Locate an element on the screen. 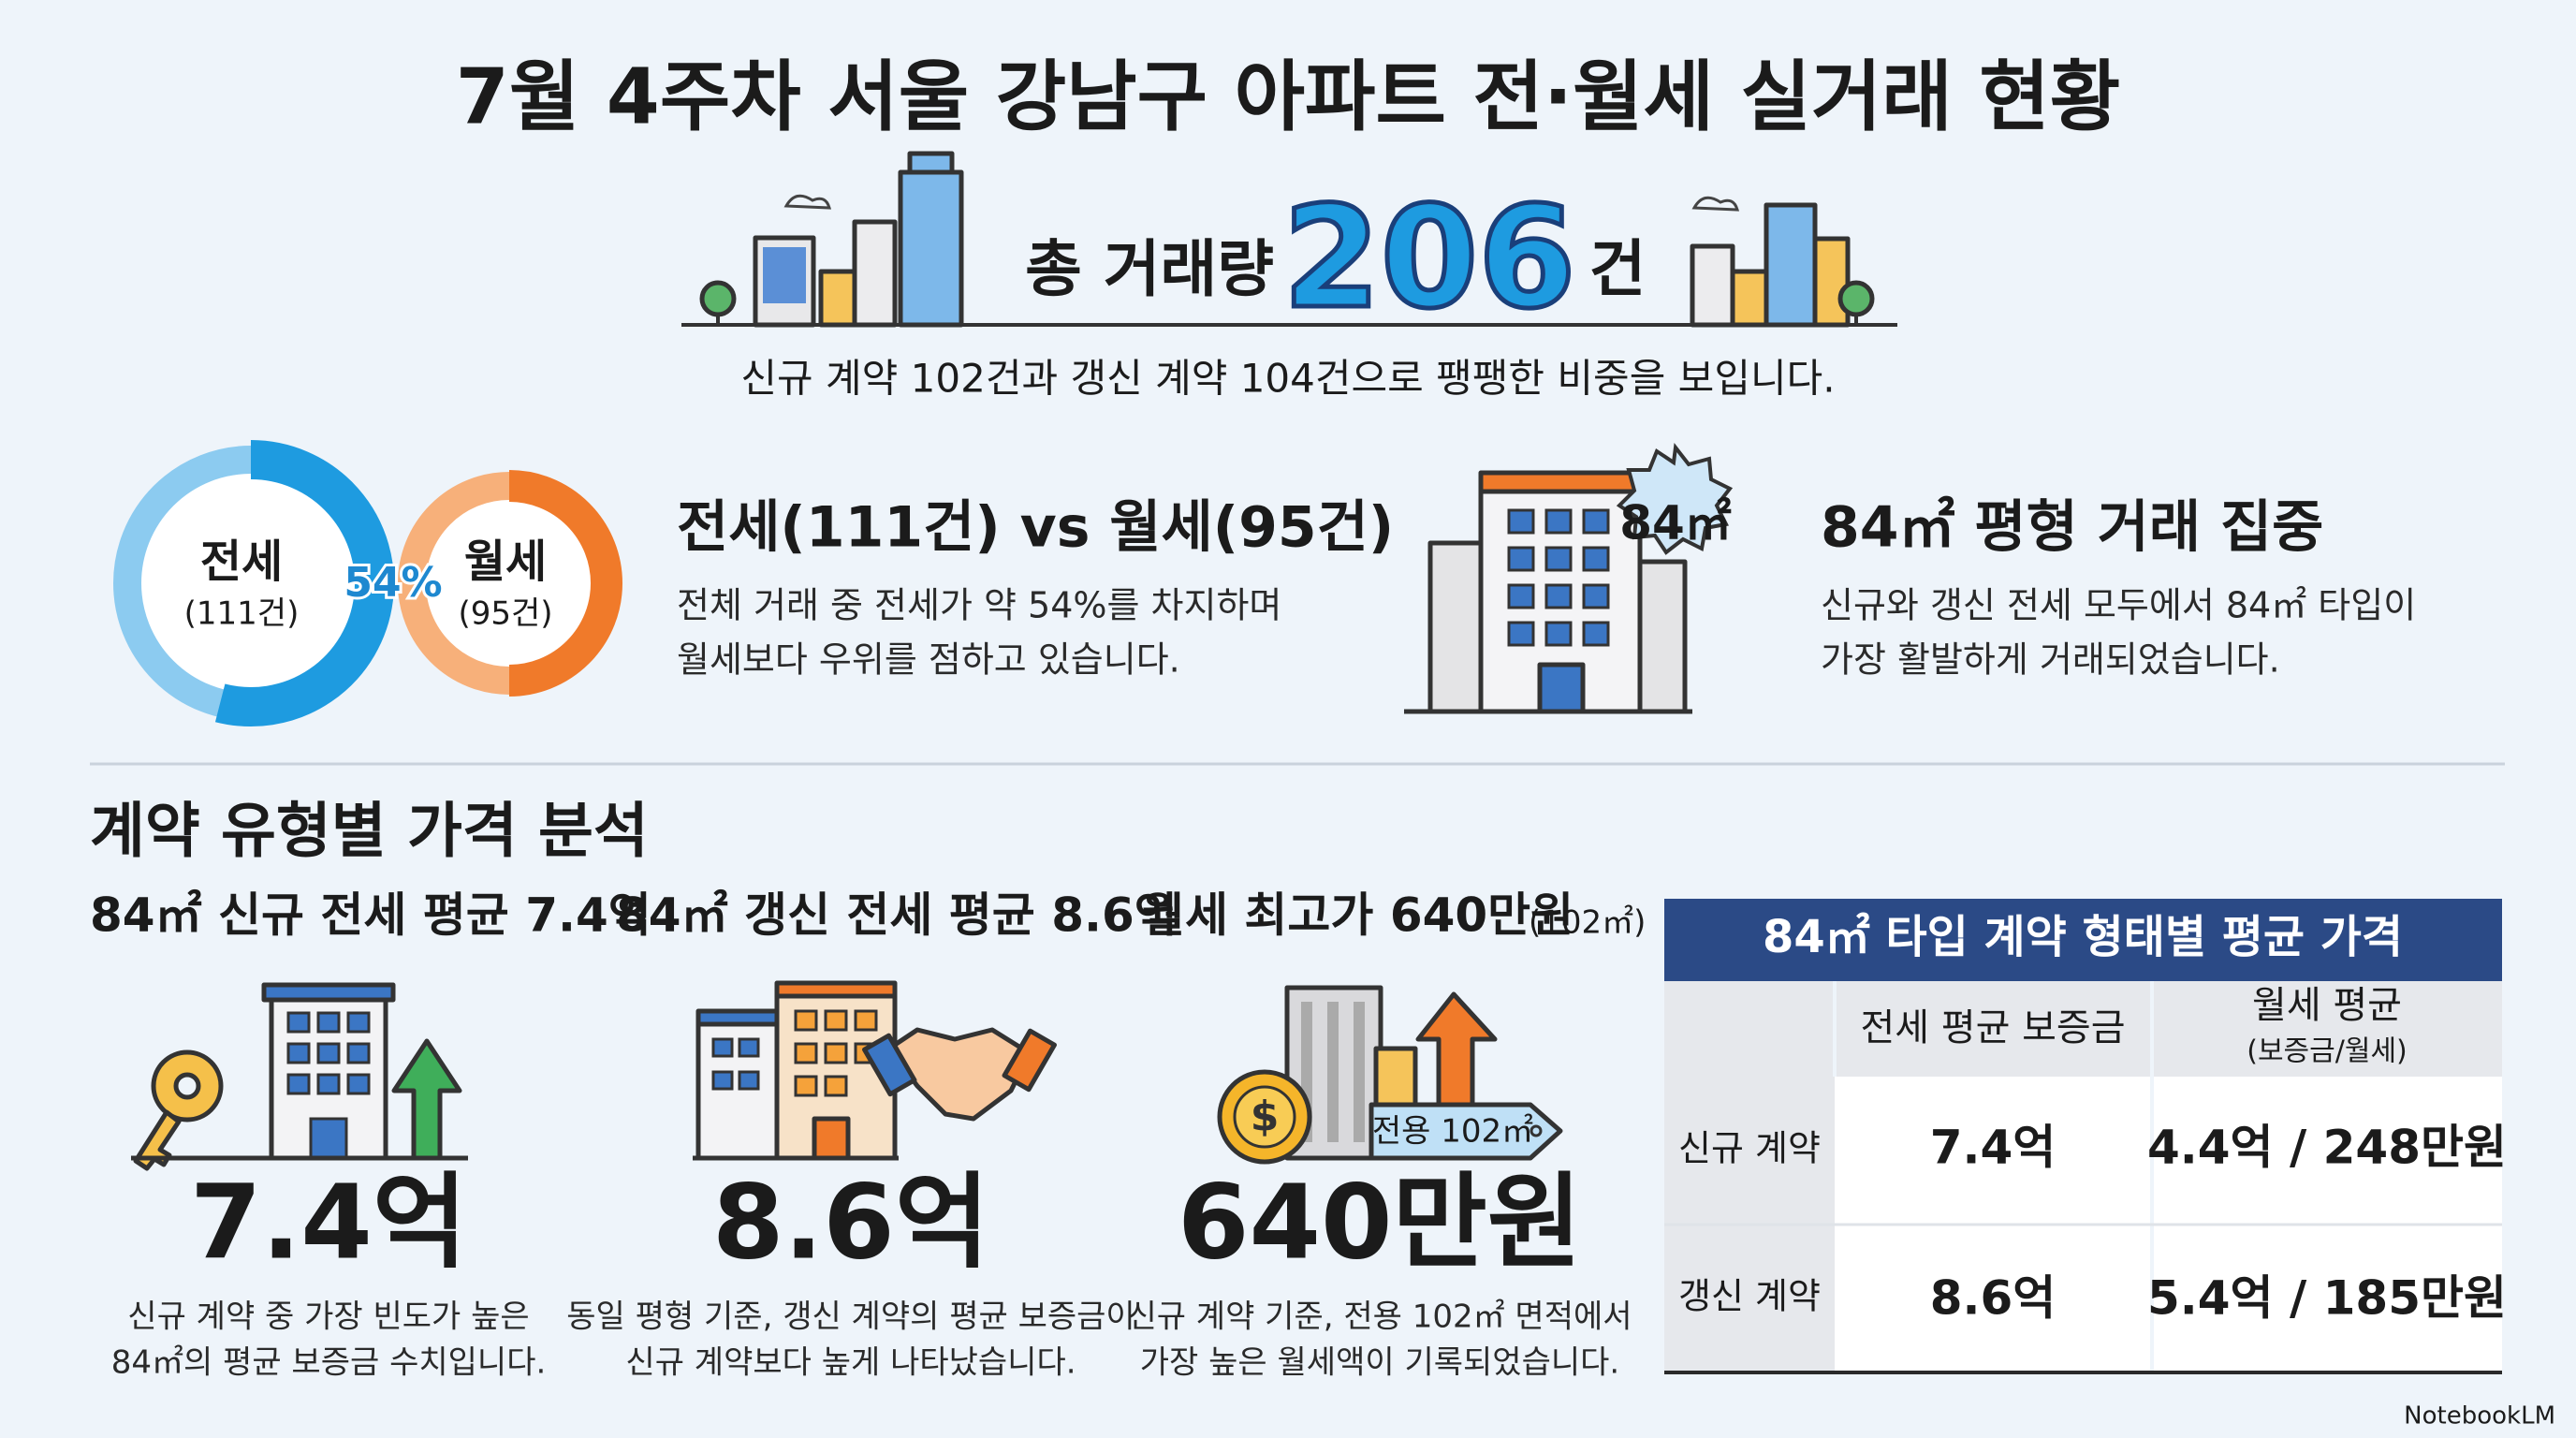 This screenshot has height=1438, width=2576. wolse-count: (95건) is located at coordinates (505, 614).